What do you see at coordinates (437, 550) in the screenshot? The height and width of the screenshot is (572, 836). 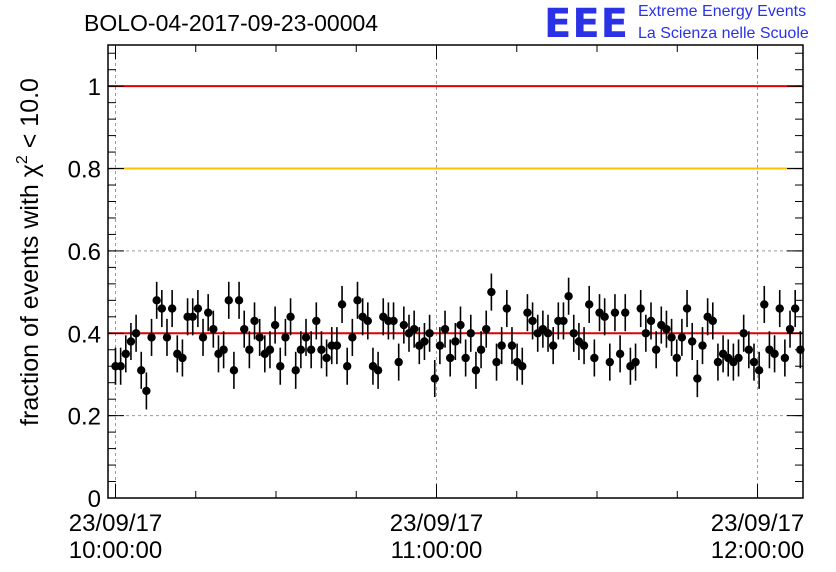 I see `x-tick-time-label: 11:00:00` at bounding box center [437, 550].